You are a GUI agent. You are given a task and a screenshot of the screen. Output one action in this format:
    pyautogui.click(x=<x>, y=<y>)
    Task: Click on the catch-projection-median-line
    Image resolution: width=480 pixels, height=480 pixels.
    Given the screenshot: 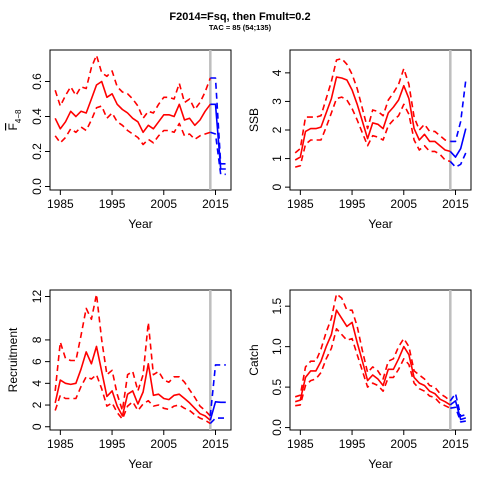 What is the action you would take?
    pyautogui.click(x=458, y=410)
    